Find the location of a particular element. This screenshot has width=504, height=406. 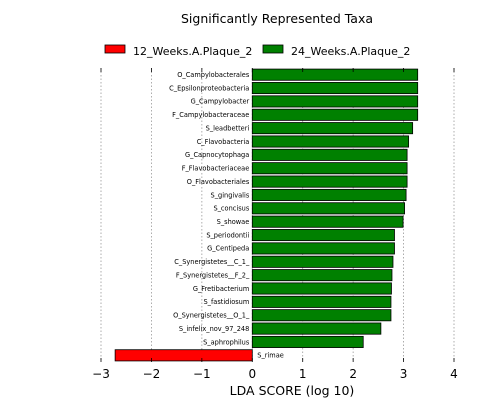

legend-swatch-12-weeks is located at coordinates (115, 49).